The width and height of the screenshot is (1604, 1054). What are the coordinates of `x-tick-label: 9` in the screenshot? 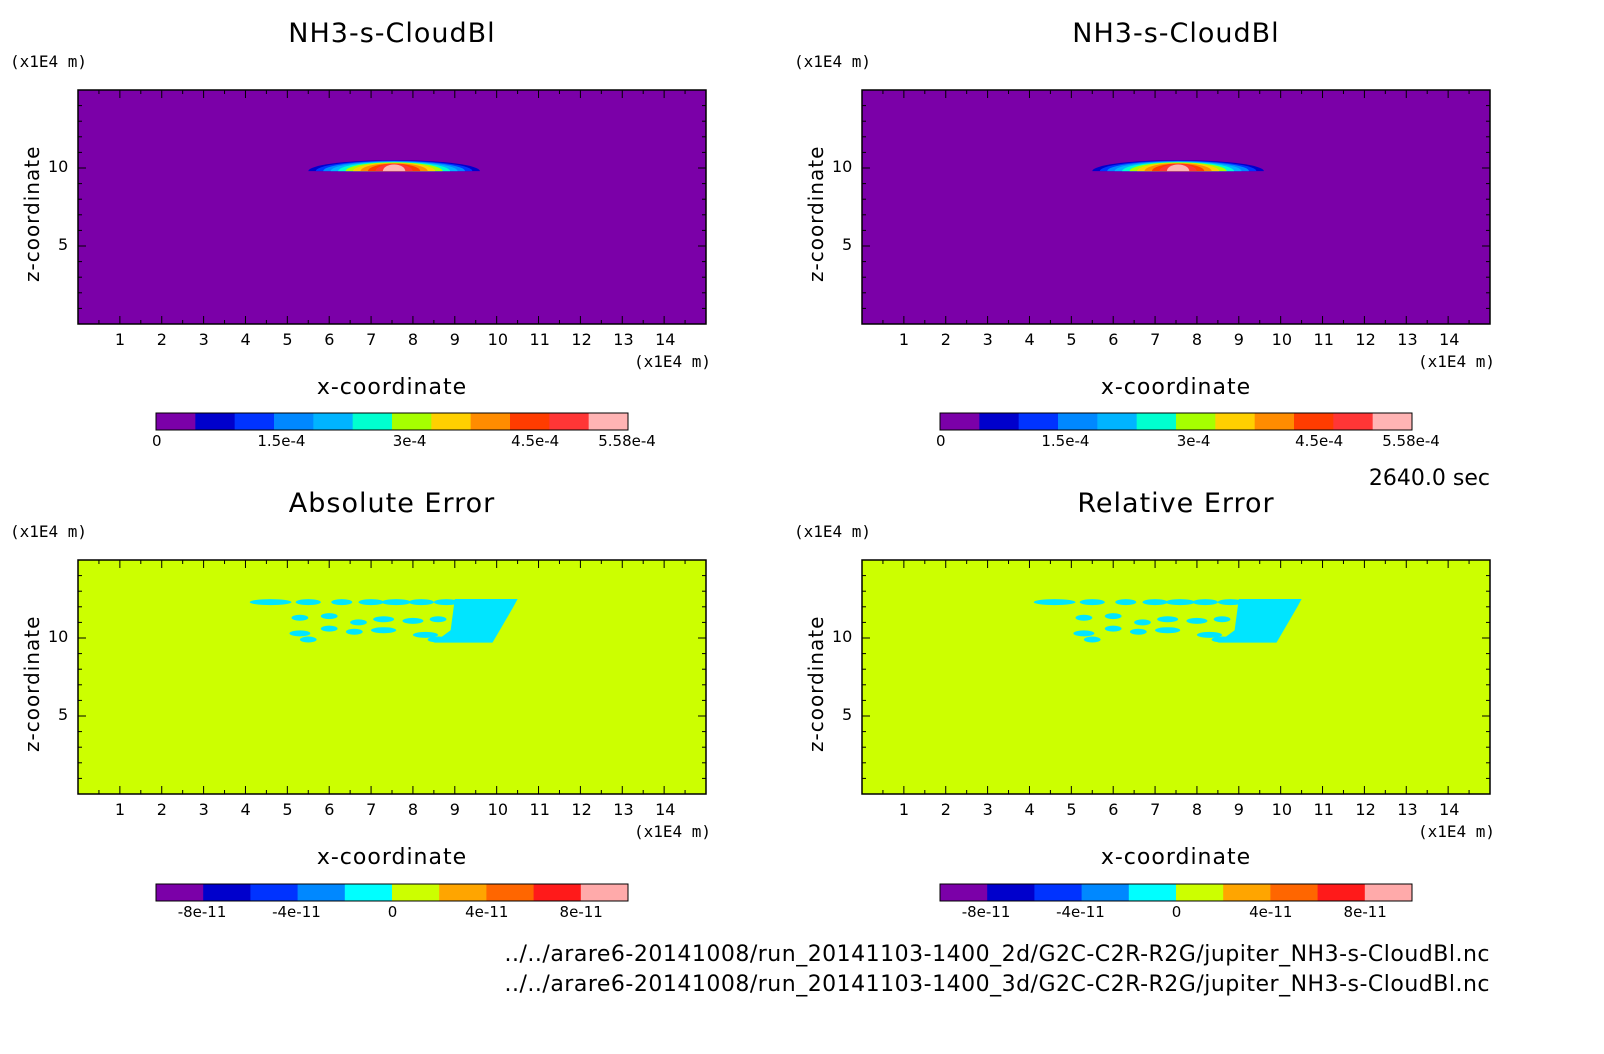 It's located at (454, 809).